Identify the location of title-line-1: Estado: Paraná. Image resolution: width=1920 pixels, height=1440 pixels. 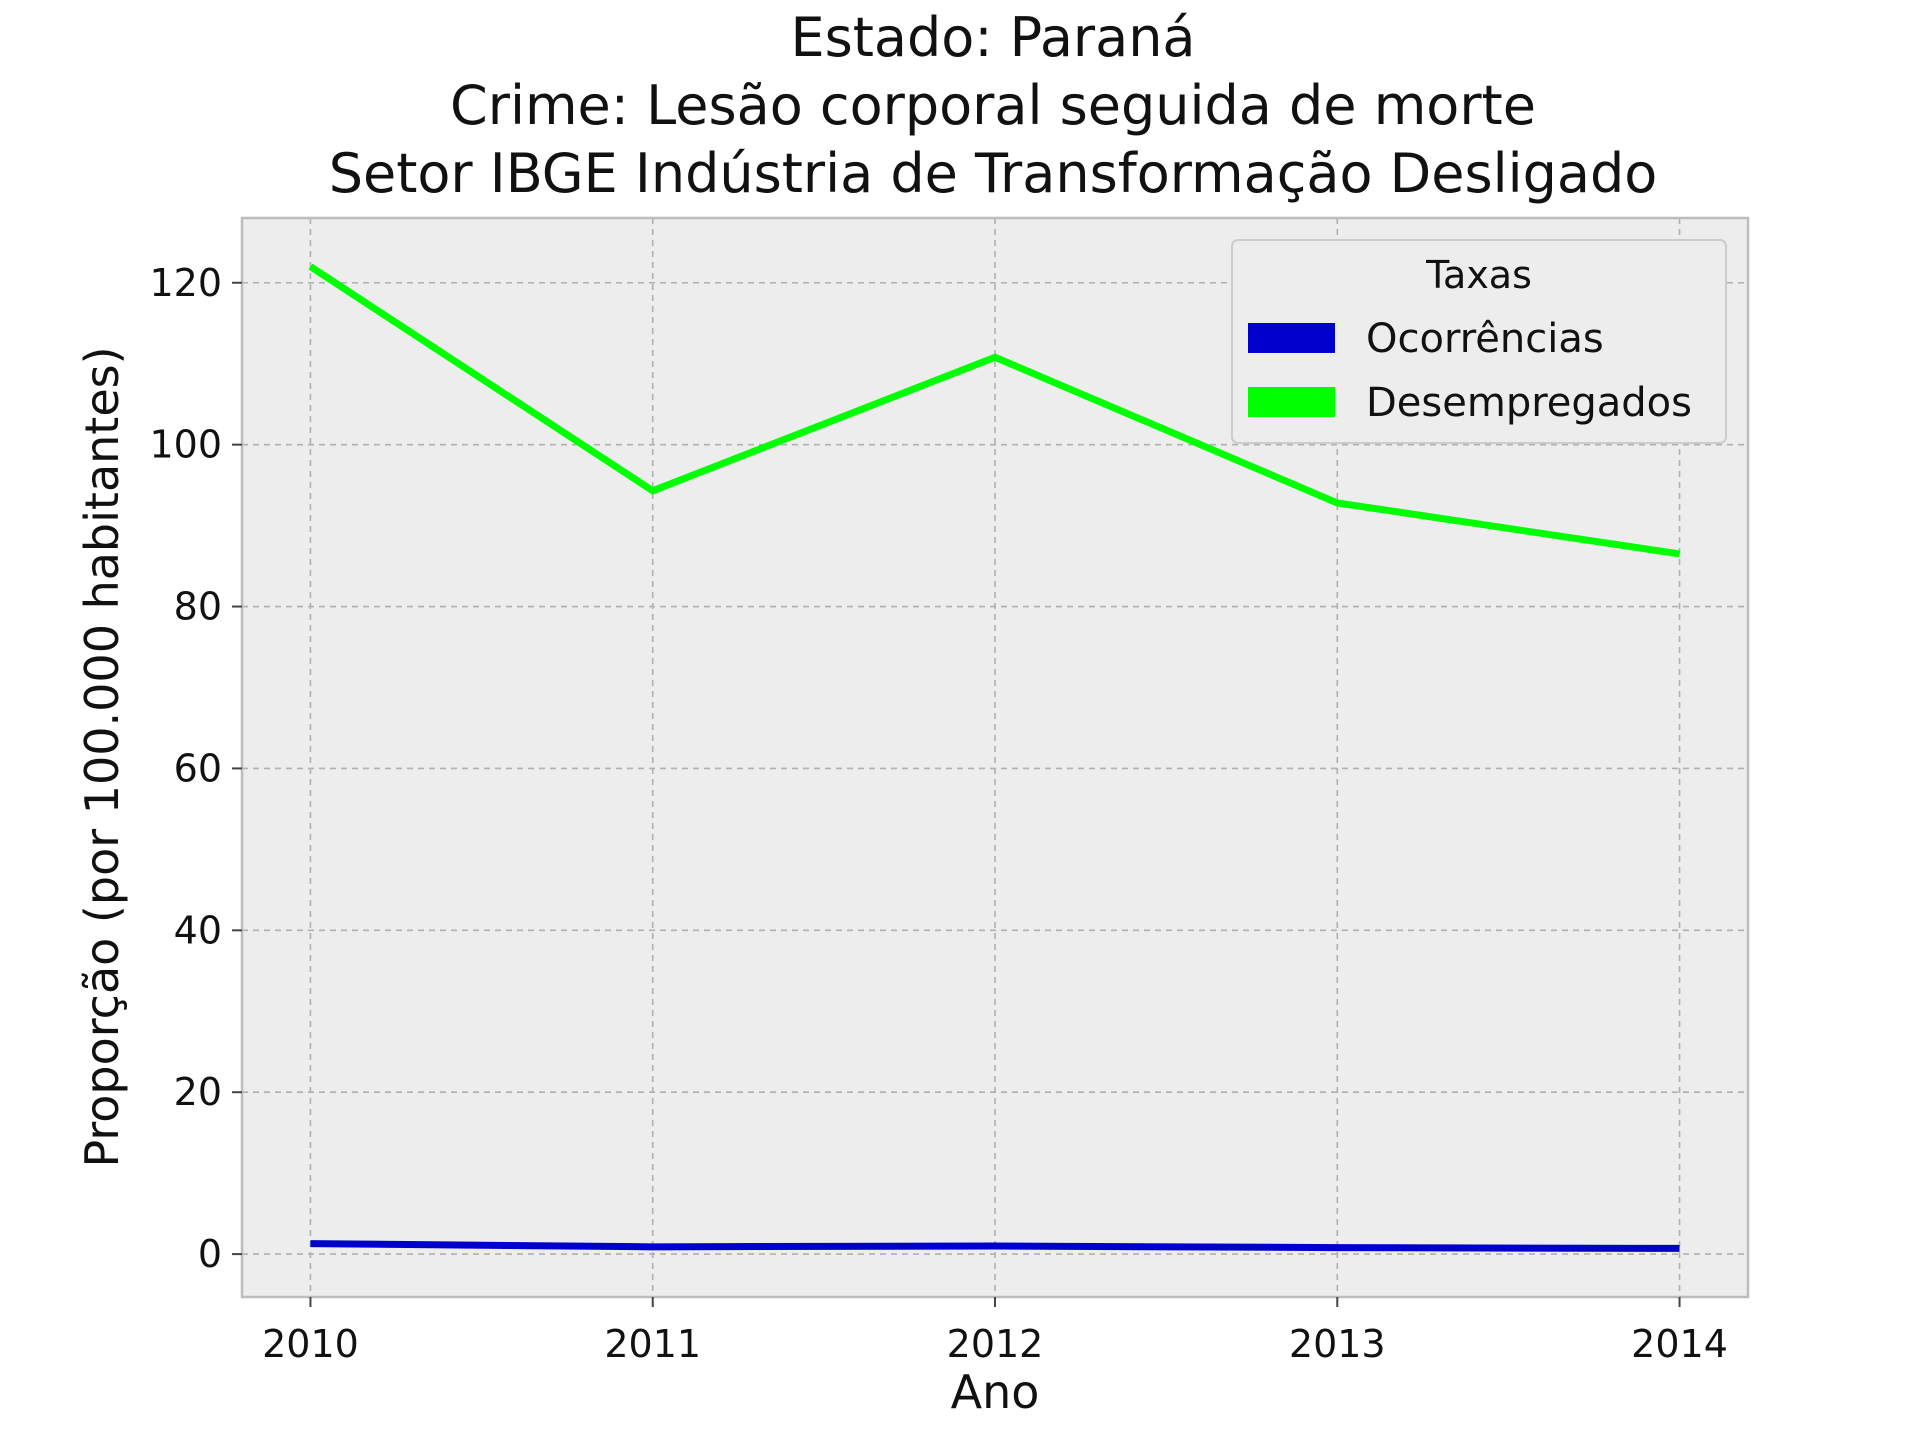
(992, 37).